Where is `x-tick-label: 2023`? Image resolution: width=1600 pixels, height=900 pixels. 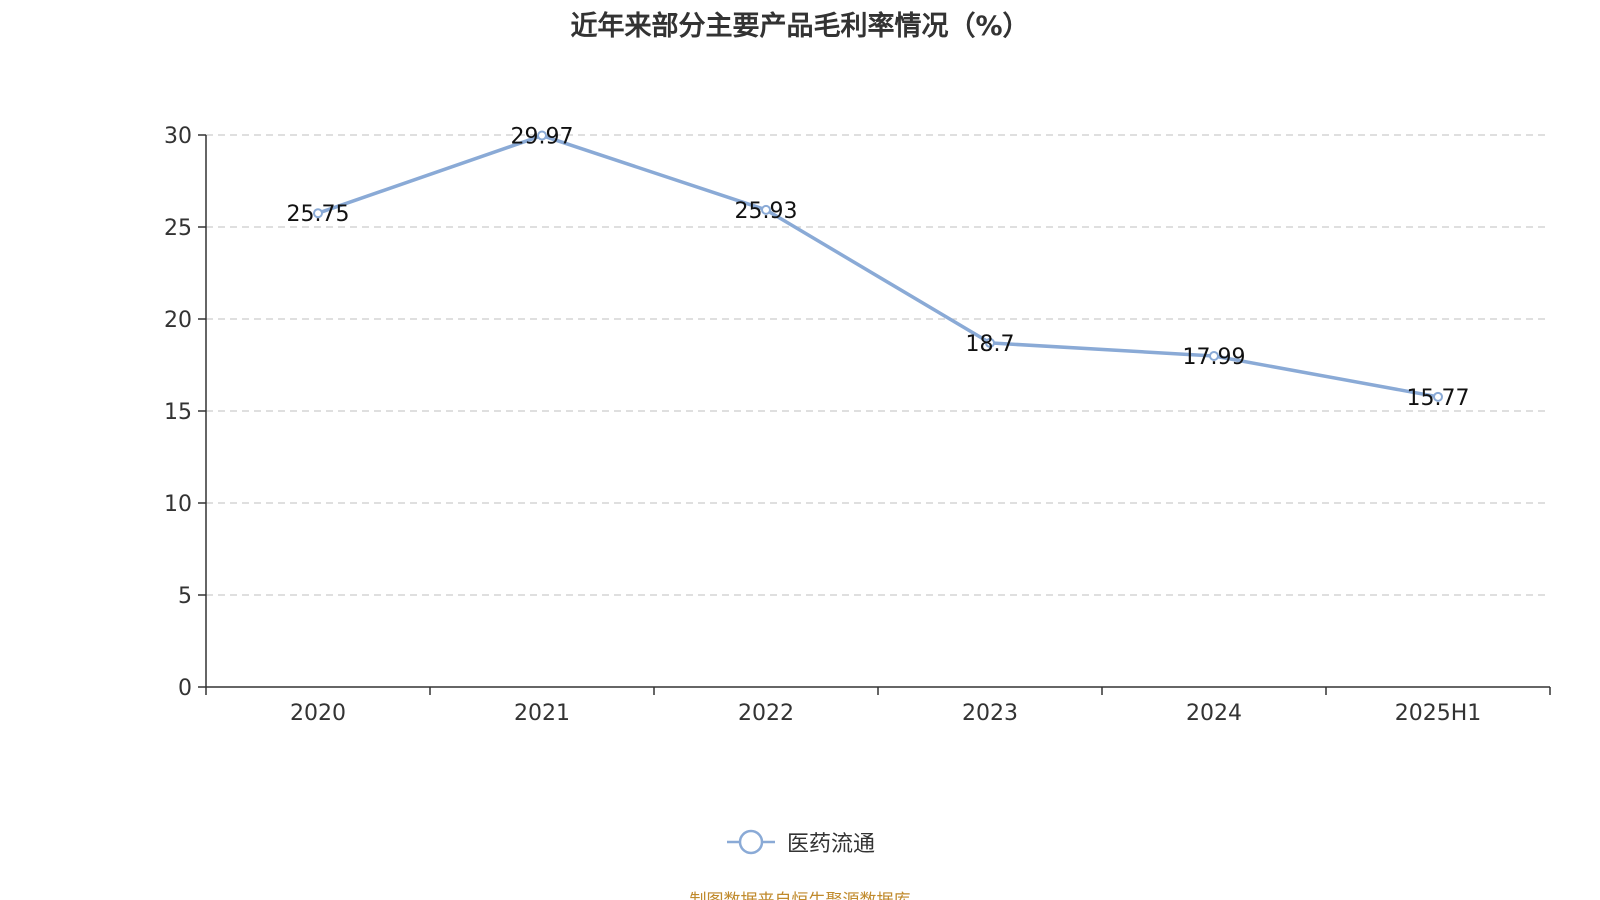 x-tick-label: 2023 is located at coordinates (990, 713).